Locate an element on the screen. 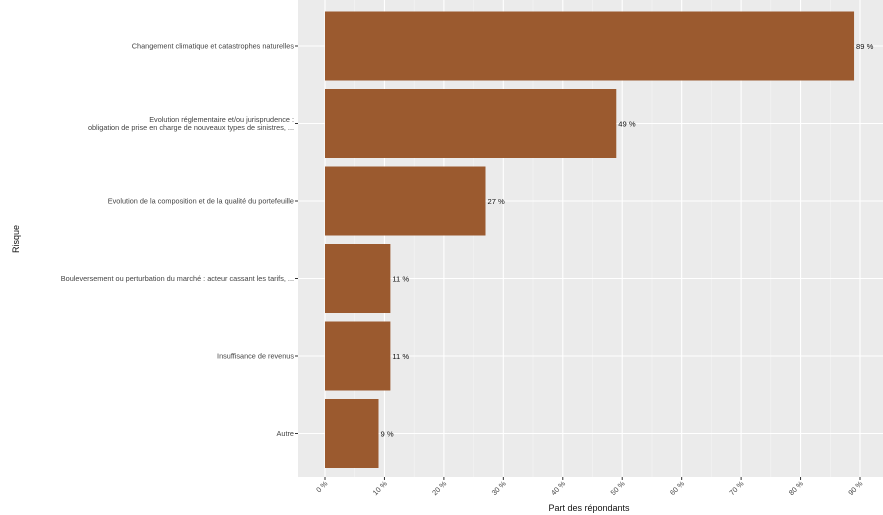 Image resolution: width=883 pixels, height=515 pixels. x-tick-label: 50 % is located at coordinates (618, 488).